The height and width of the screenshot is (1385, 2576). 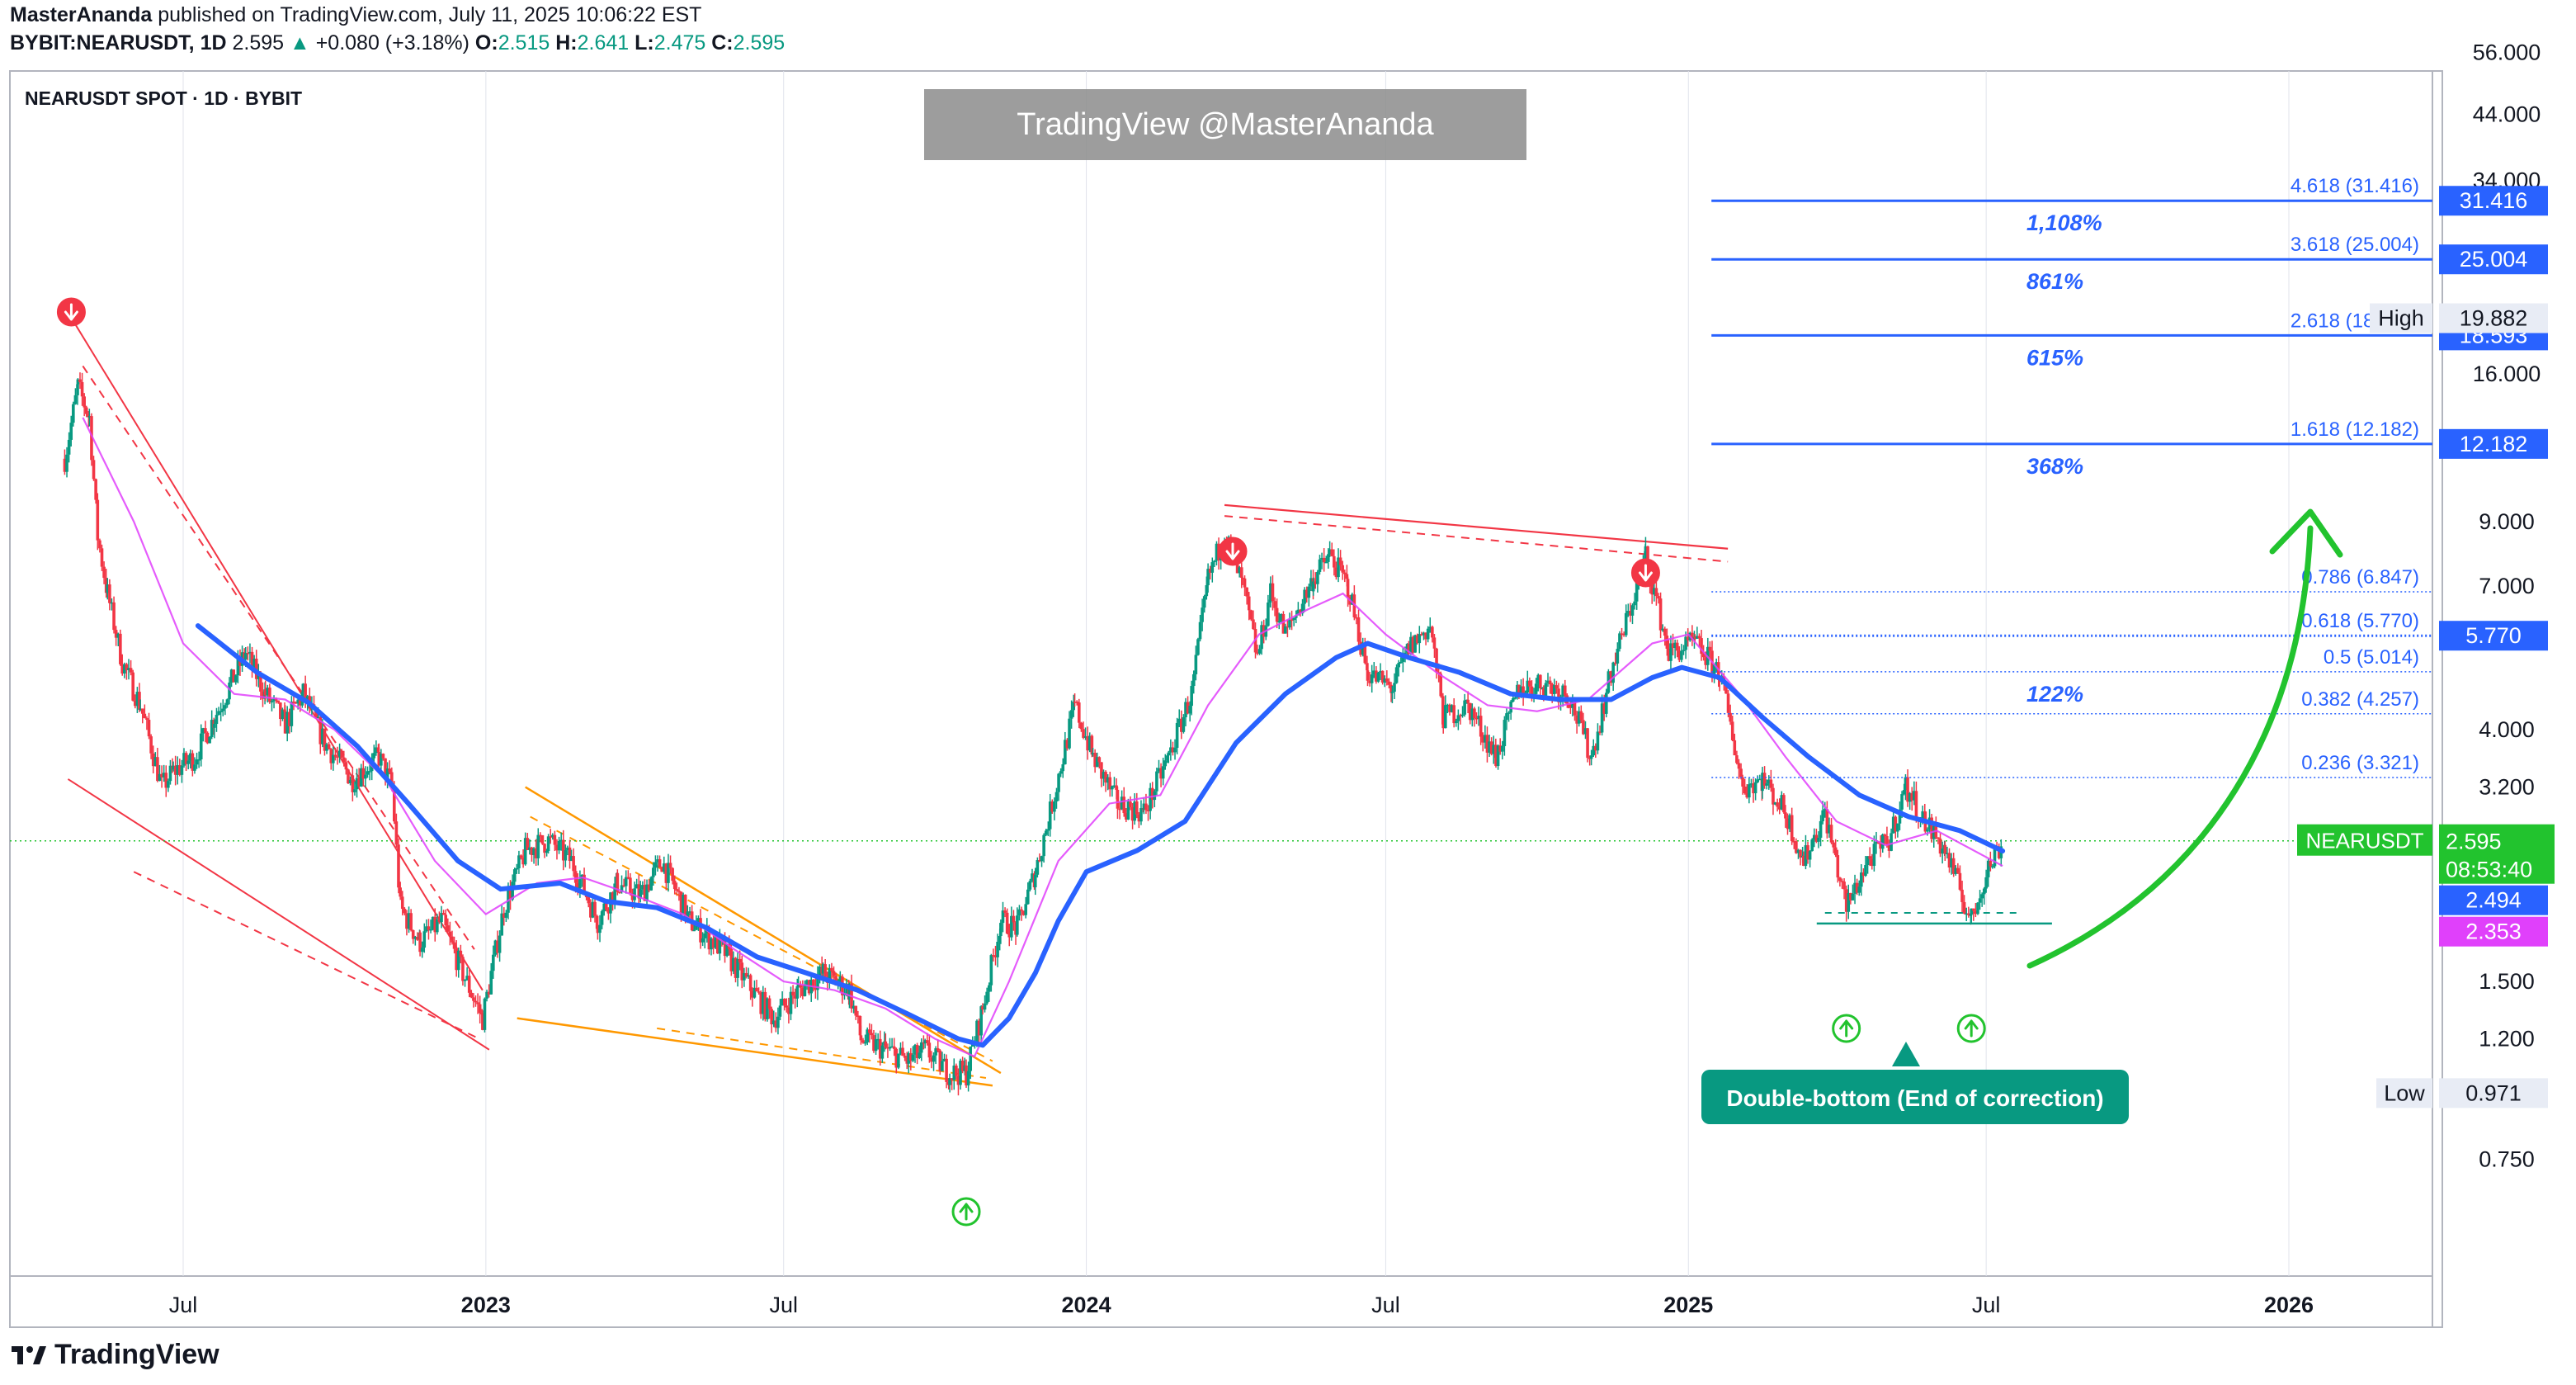 What do you see at coordinates (115, 1355) in the screenshot?
I see `tradingview-logo: TradingView` at bounding box center [115, 1355].